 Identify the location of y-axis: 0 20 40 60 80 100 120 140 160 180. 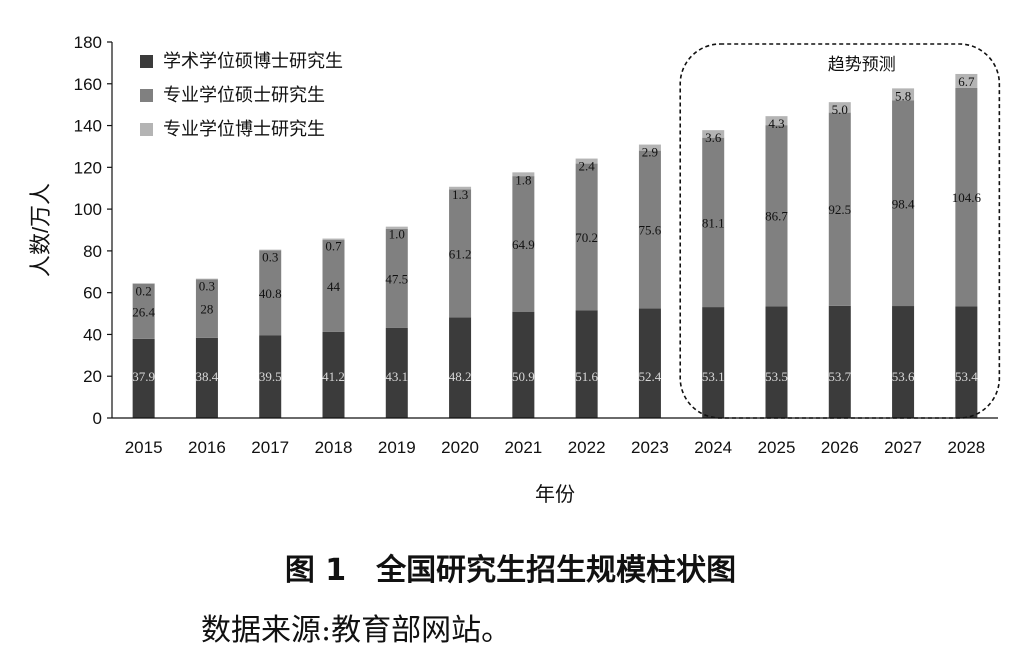
(93, 230).